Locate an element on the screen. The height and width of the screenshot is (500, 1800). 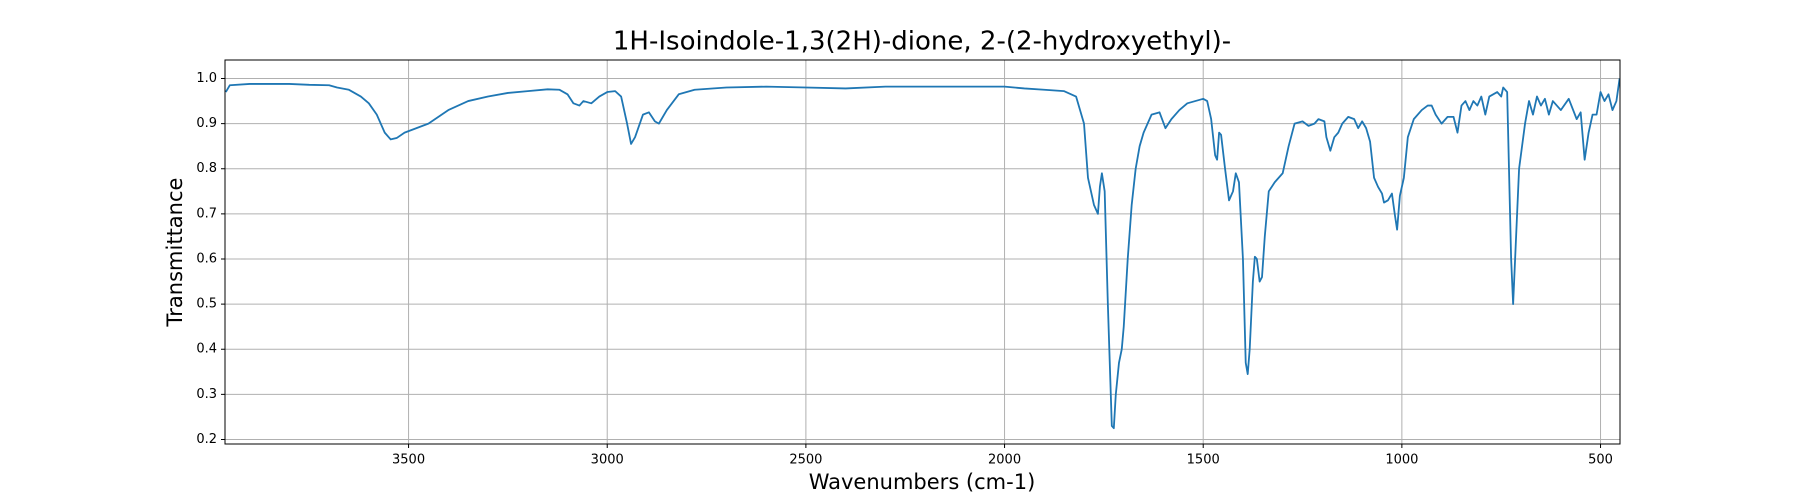
x-tick-label: 2500 is located at coordinates (805, 460).